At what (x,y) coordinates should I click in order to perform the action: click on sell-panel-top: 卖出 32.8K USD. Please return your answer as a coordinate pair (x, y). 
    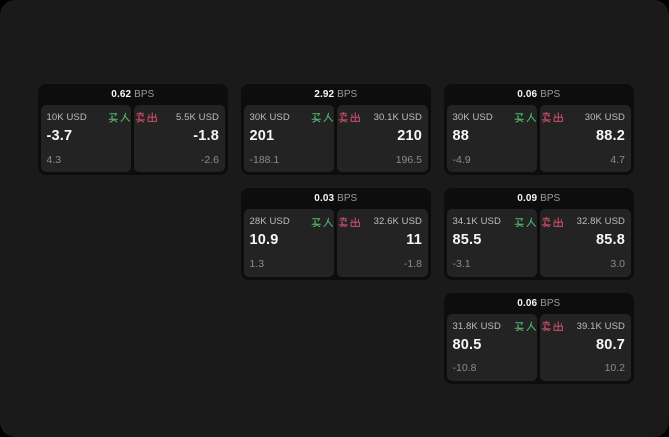
    Looking at the image, I should click on (583, 222).